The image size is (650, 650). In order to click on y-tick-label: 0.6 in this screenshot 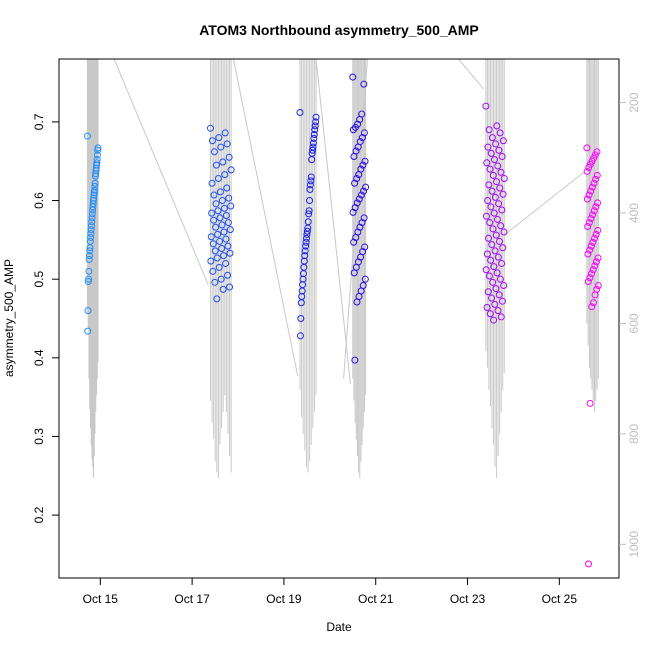, I will do `click(39, 200)`.